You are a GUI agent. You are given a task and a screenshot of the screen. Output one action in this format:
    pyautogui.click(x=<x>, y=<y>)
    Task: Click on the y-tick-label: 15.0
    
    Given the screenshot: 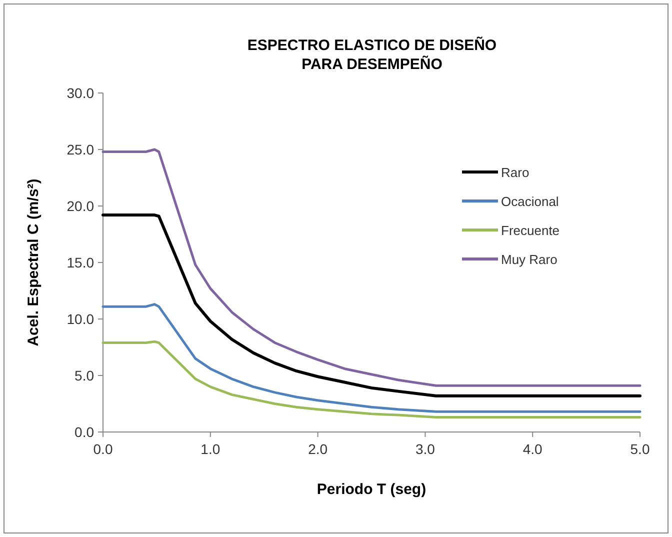 What is the action you would take?
    pyautogui.click(x=80, y=262)
    